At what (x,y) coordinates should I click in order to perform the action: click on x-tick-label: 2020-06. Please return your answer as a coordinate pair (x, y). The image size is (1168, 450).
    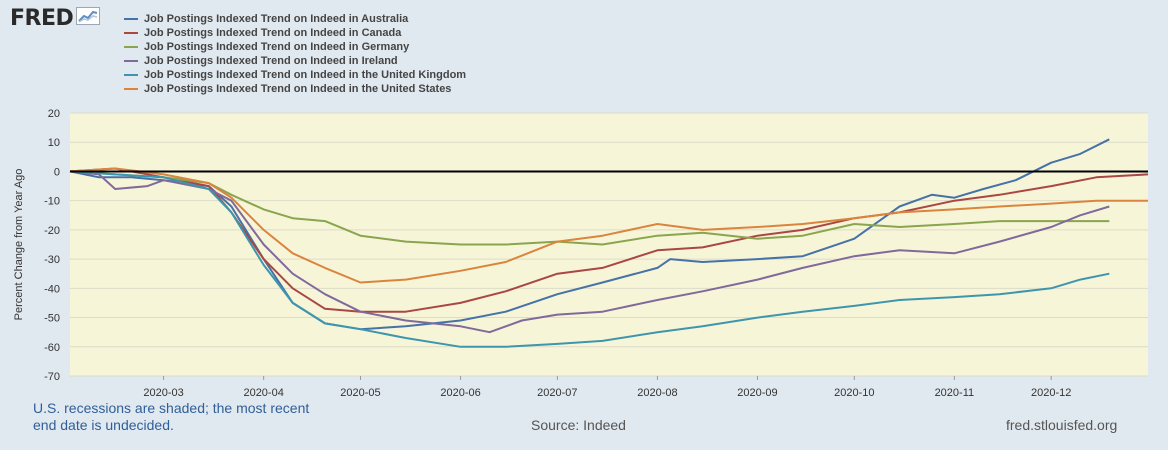
    Looking at the image, I should click on (460, 393).